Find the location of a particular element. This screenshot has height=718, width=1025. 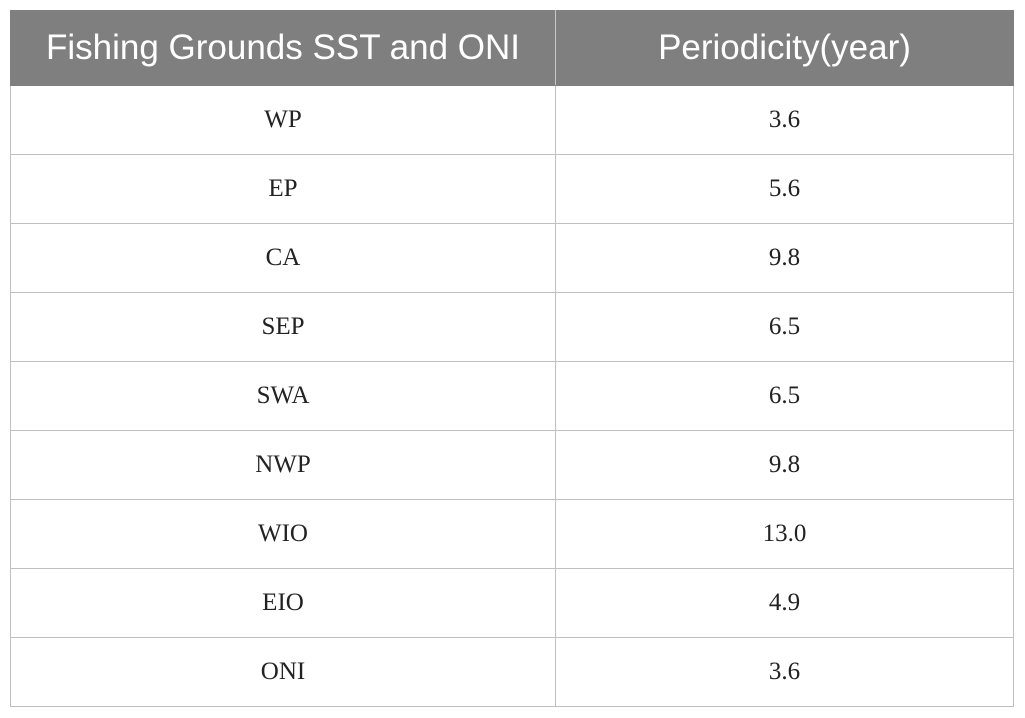

cell-region: SWA is located at coordinates (283, 396).